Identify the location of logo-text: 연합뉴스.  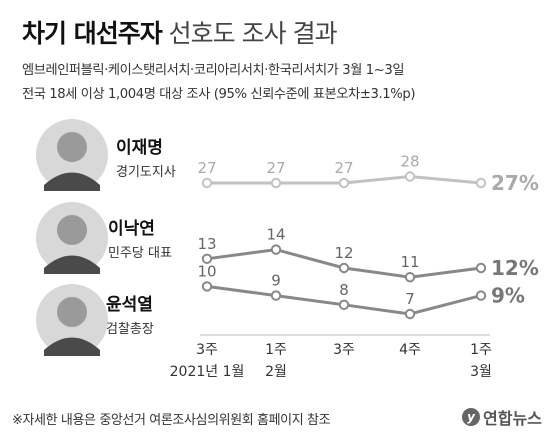
(512, 418).